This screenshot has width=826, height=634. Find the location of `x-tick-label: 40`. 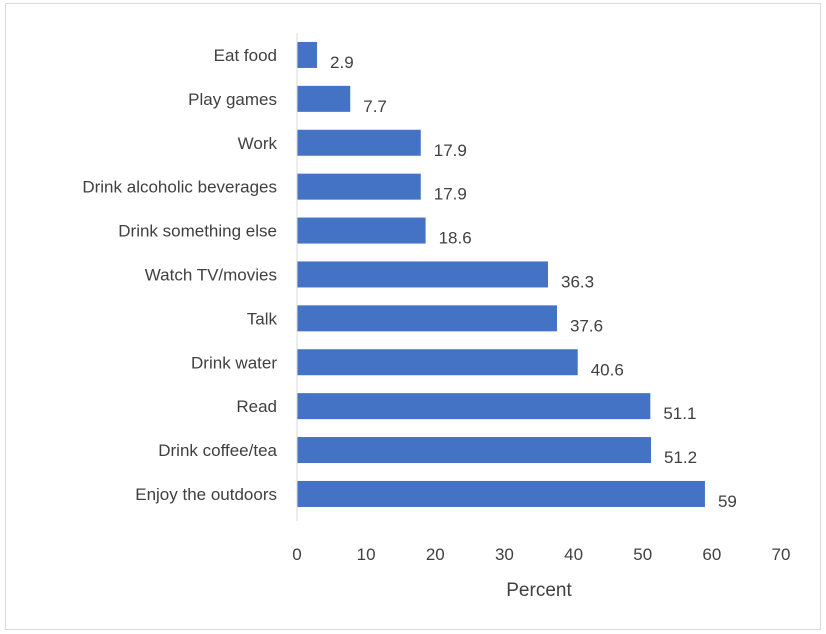

x-tick-label: 40 is located at coordinates (573, 554).